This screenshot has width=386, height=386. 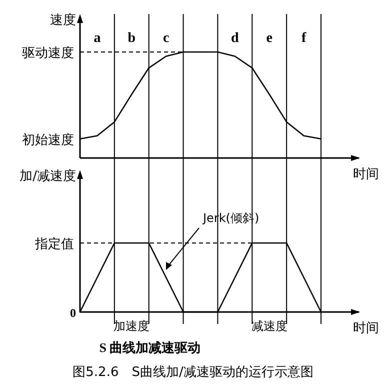 What do you see at coordinates (193, 372) in the screenshot?
I see `caption: 图5.2.6 S曲线加/减速驱动的运行示意图` at bounding box center [193, 372].